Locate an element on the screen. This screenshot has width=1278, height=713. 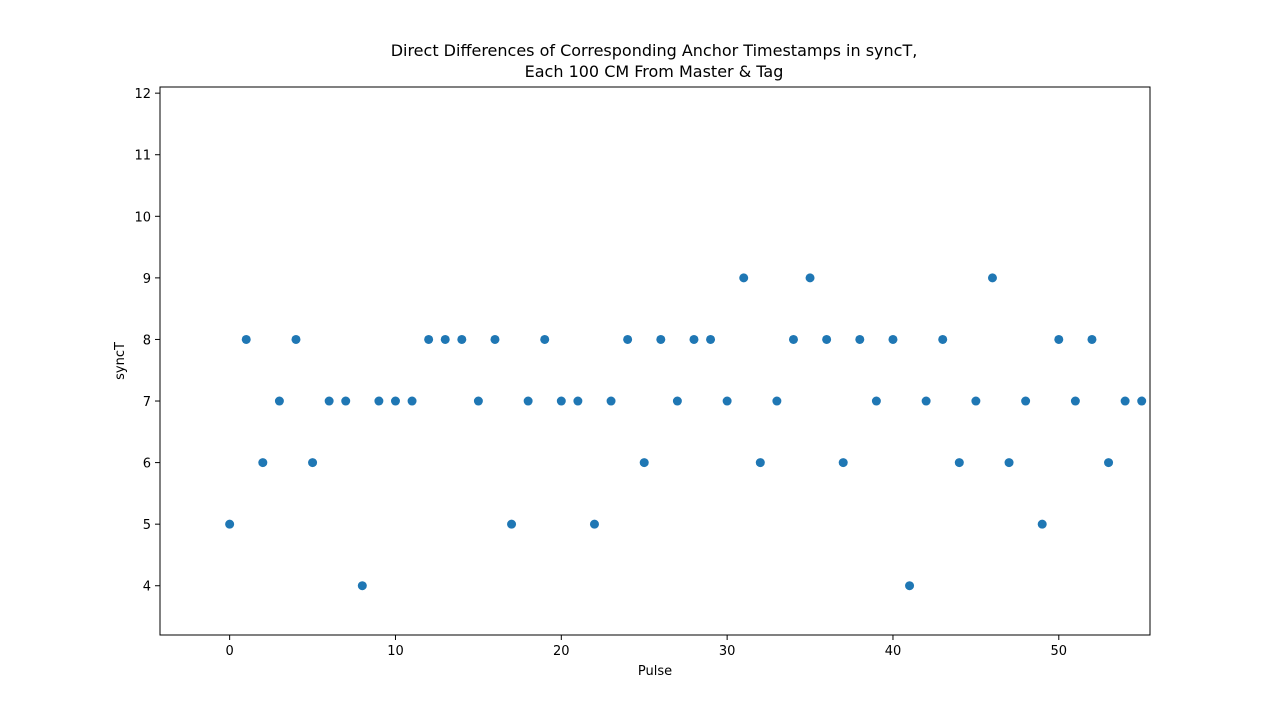
x-tick-label: 30 is located at coordinates (727, 651).